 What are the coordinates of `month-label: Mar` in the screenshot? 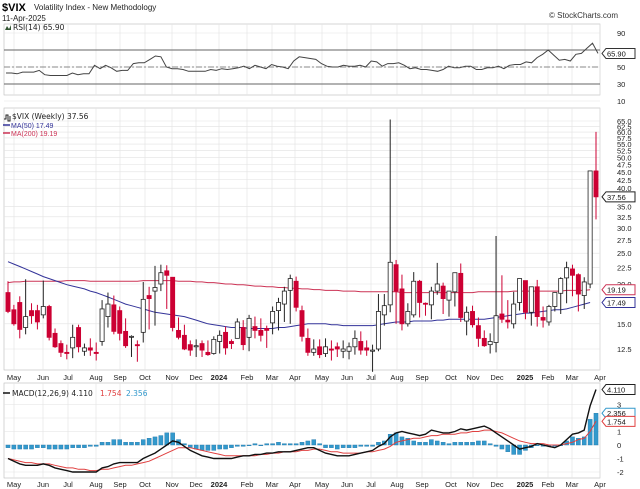 It's located at (272, 484).